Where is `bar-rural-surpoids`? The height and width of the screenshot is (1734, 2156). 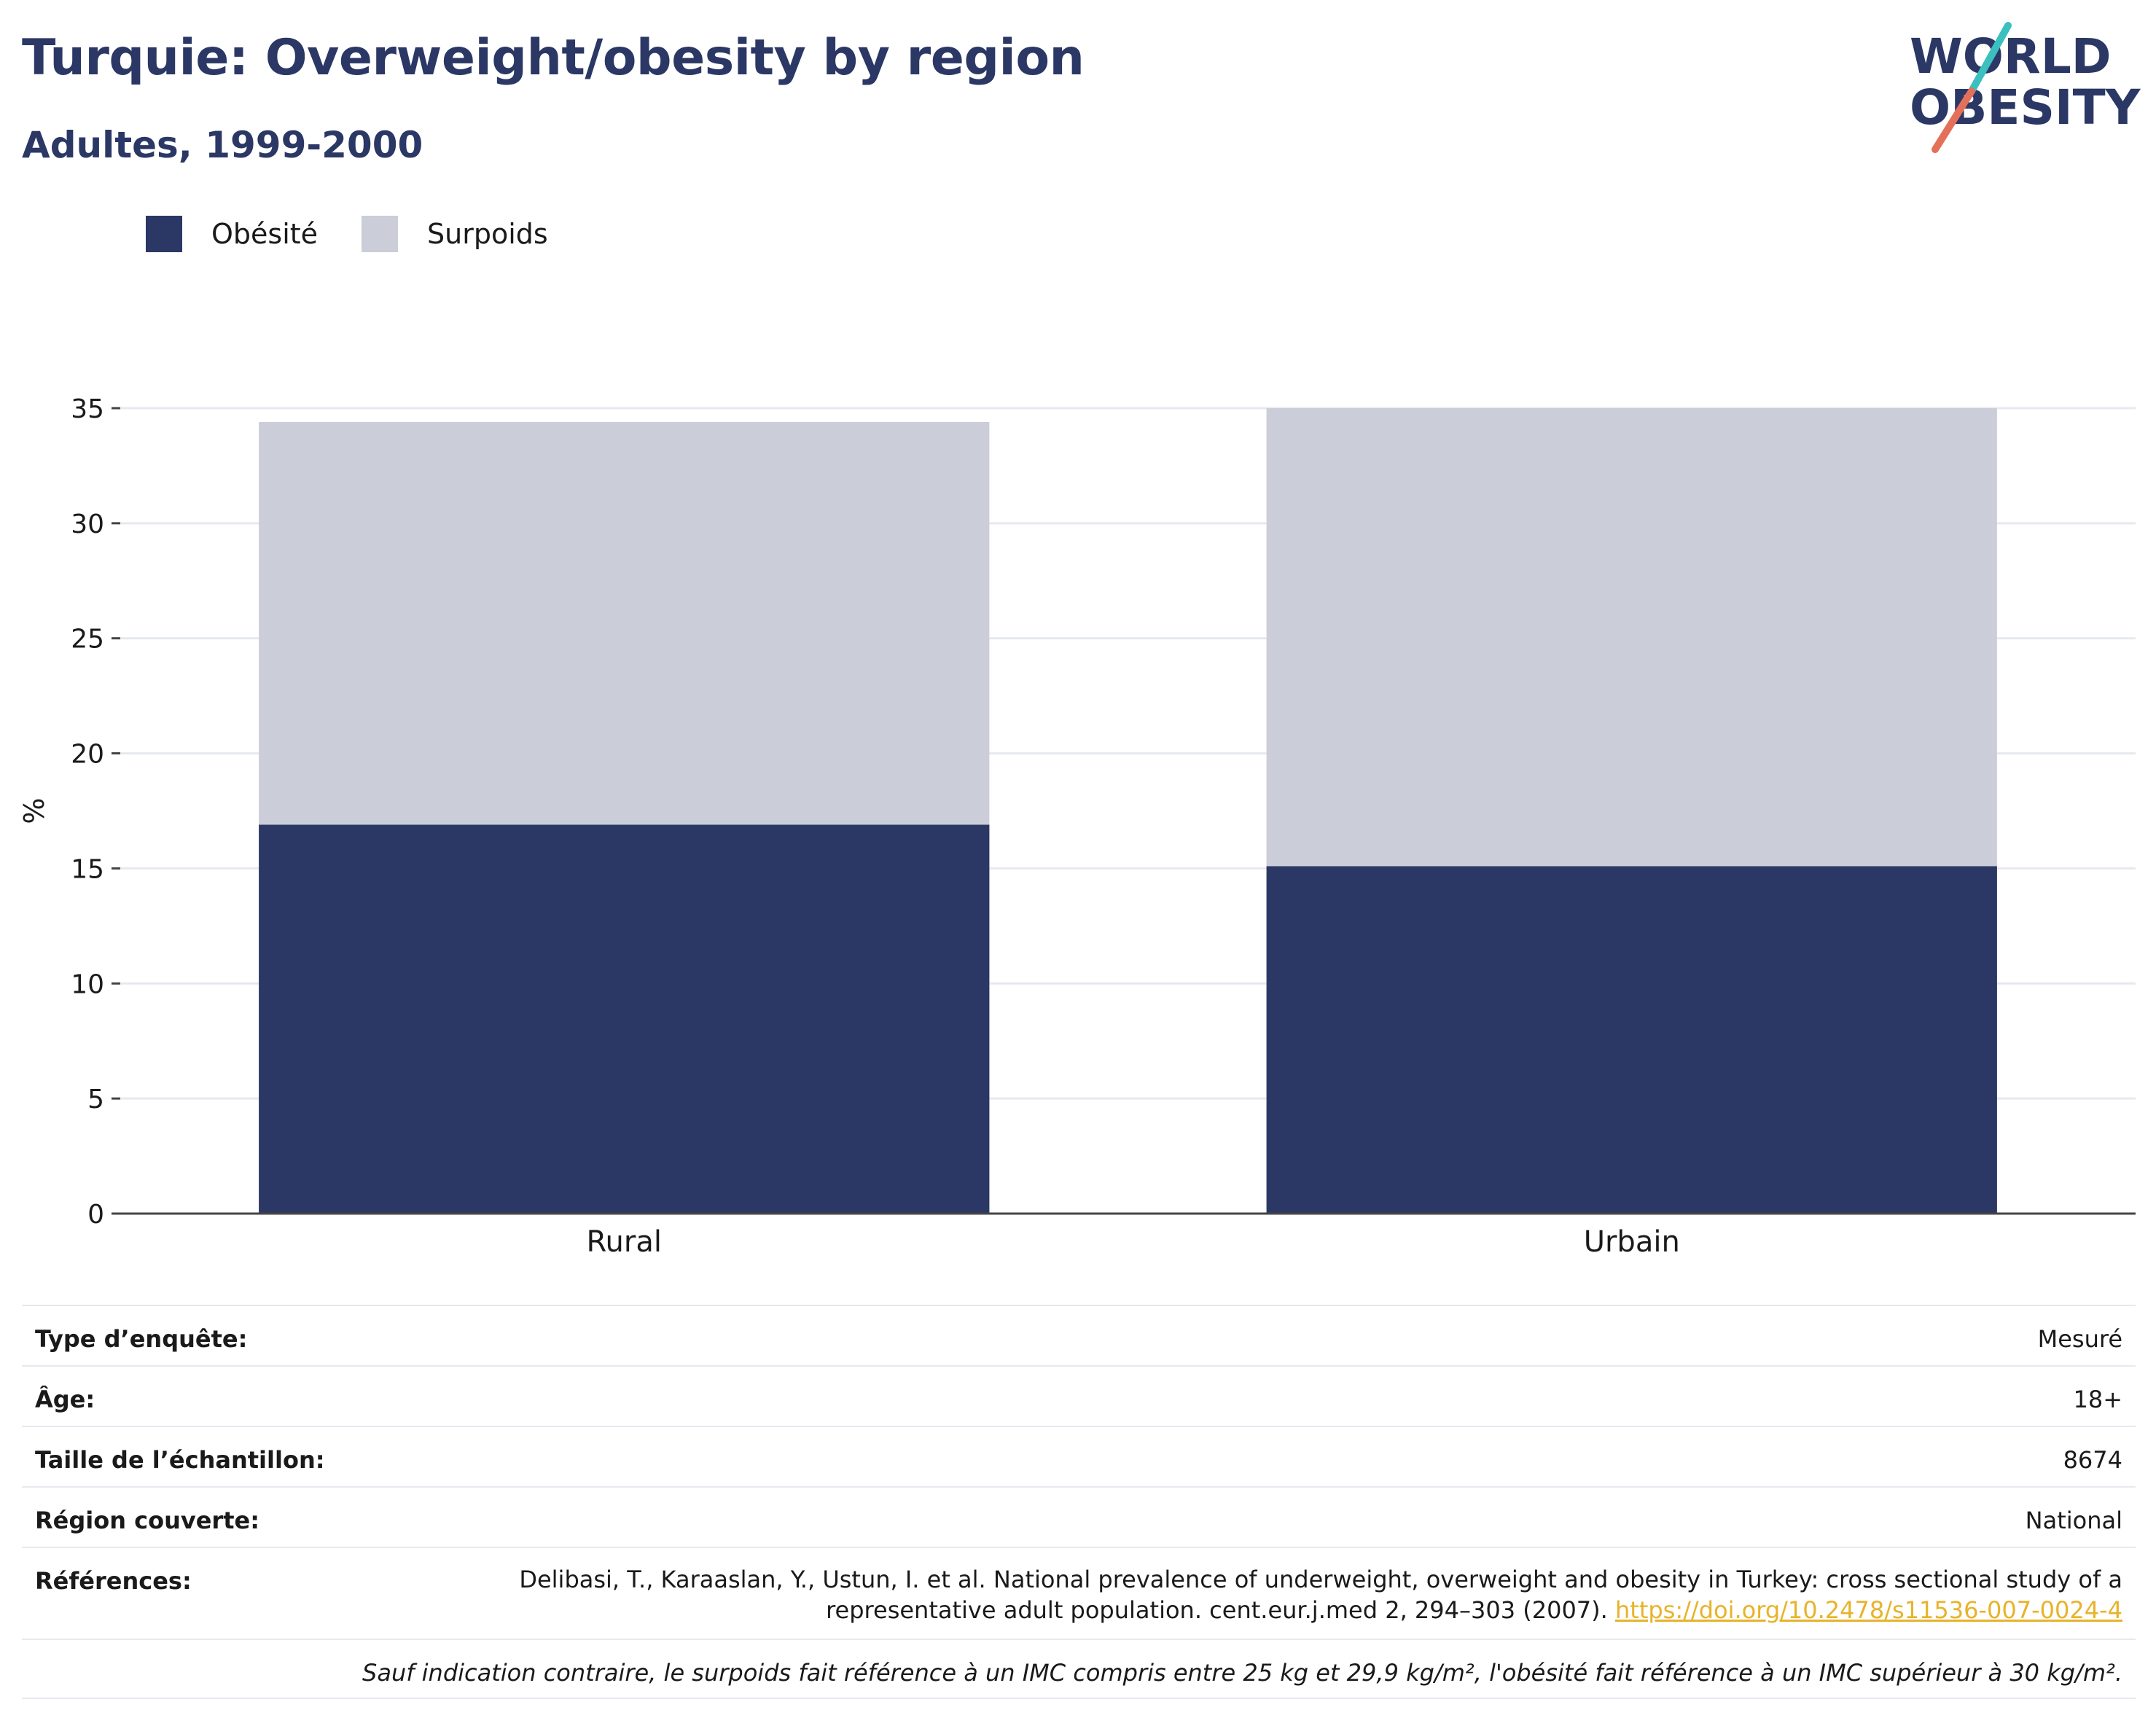 bar-rural-surpoids is located at coordinates (624, 623).